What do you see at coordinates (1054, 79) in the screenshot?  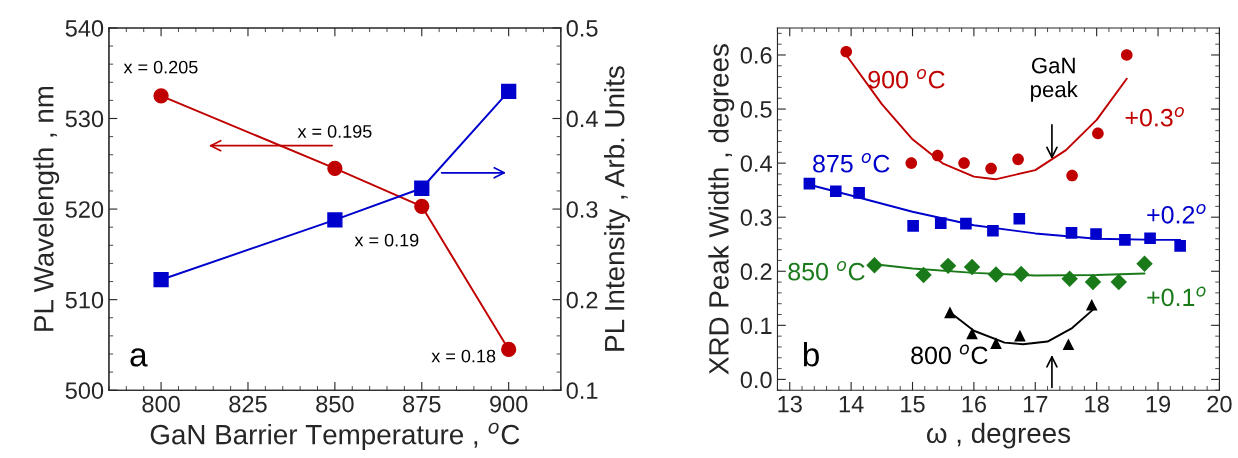 I see `annotation: GaN peak` at bounding box center [1054, 79].